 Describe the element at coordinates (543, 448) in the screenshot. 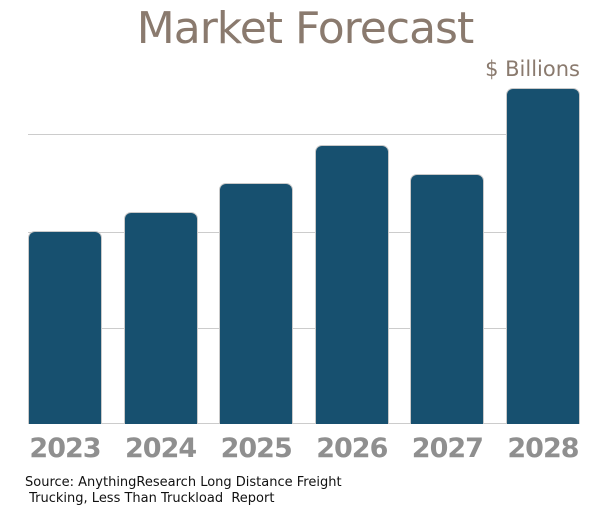

I see `x-axis-label-2028: 2028` at that location.